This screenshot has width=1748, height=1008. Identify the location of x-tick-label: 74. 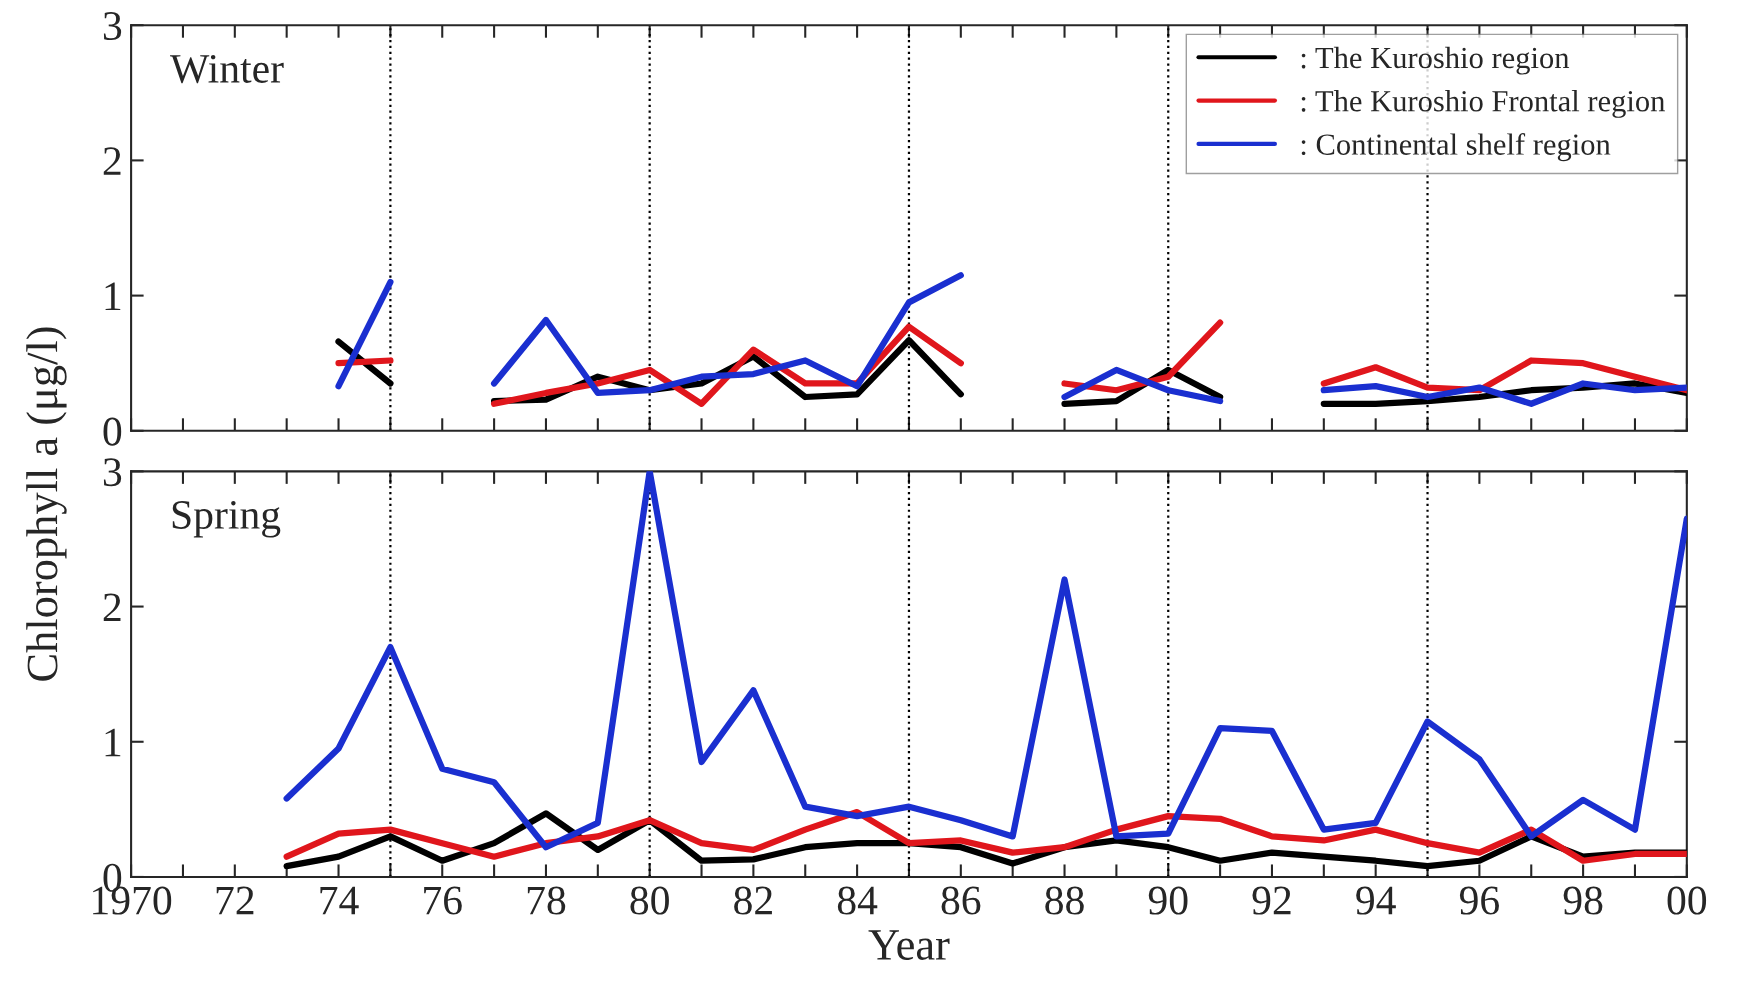
(339, 900).